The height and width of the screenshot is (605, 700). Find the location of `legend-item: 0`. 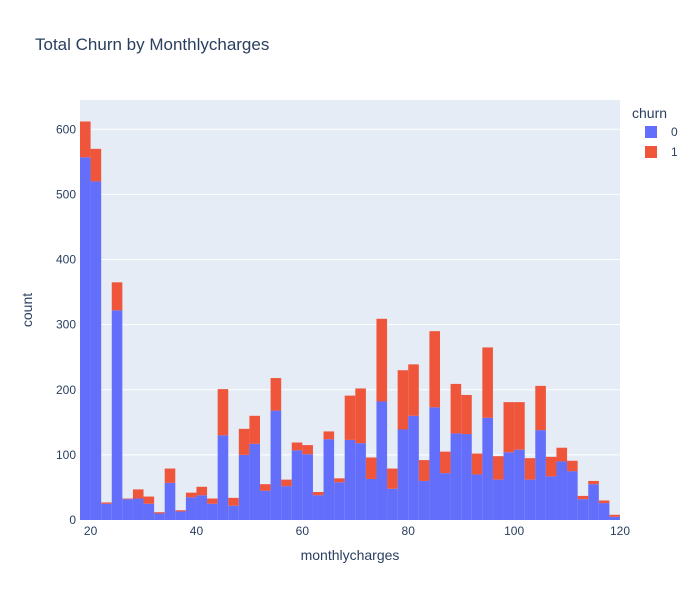

legend-item: 0 is located at coordinates (661, 132).